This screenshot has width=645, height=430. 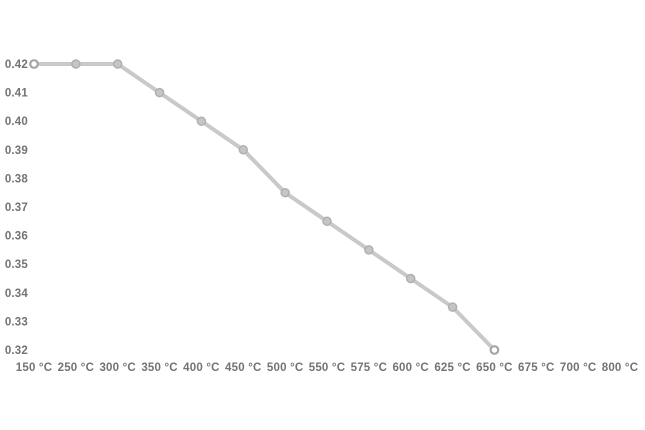 I want to click on y-axis-tick-label: 0.42, so click(x=16, y=65).